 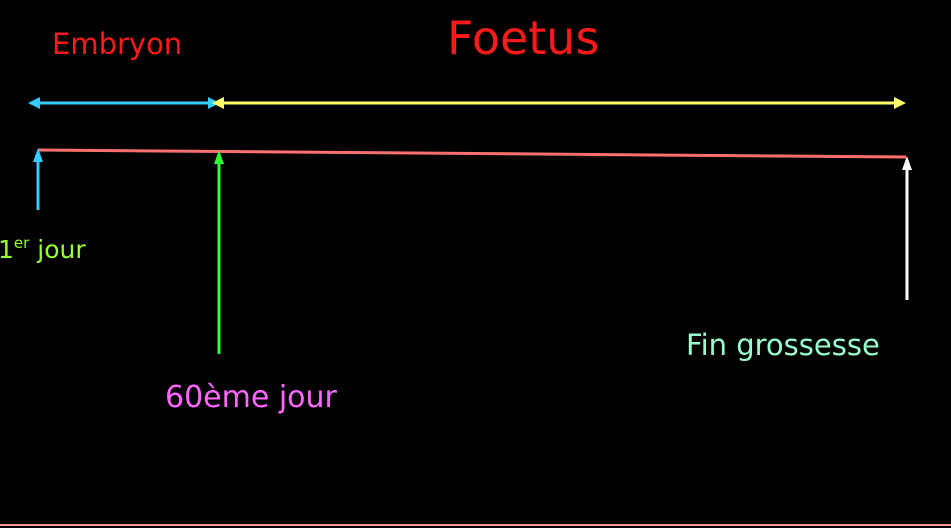 I want to click on foetus-span-arrow, so click(x=559, y=103).